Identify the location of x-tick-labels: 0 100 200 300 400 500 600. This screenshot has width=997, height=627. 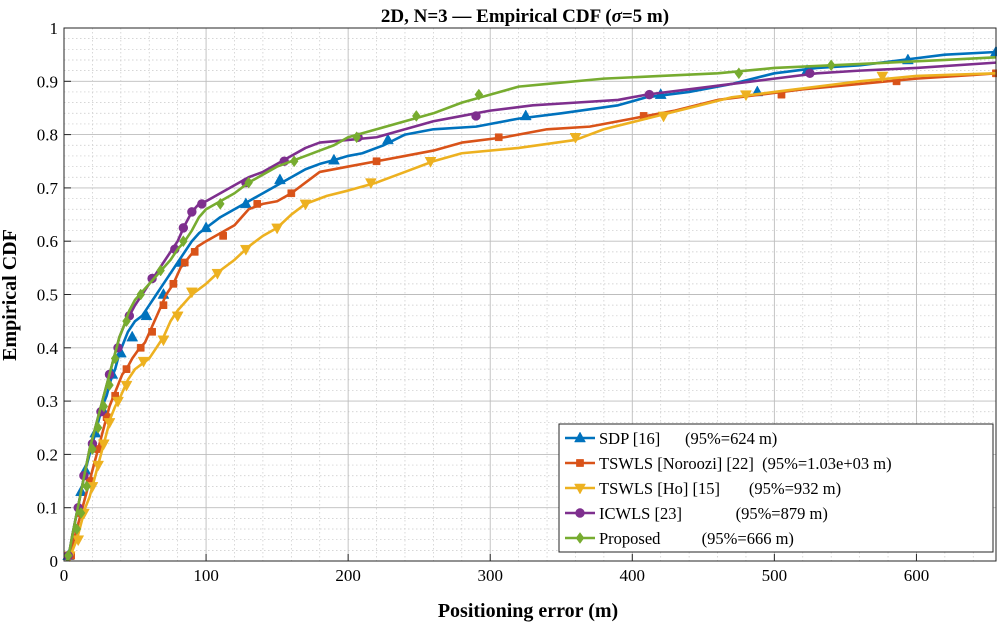
(494, 575).